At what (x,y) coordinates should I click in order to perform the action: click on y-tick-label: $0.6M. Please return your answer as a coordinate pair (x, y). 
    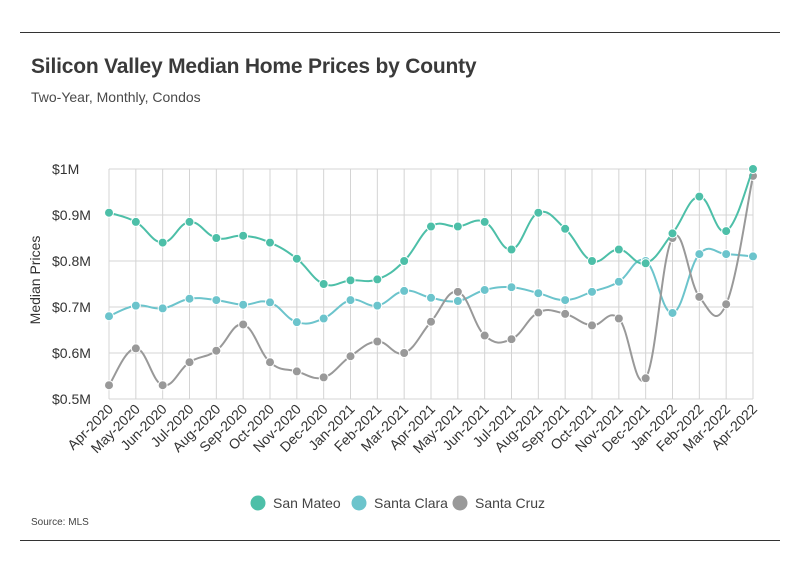
    Looking at the image, I should click on (71, 353).